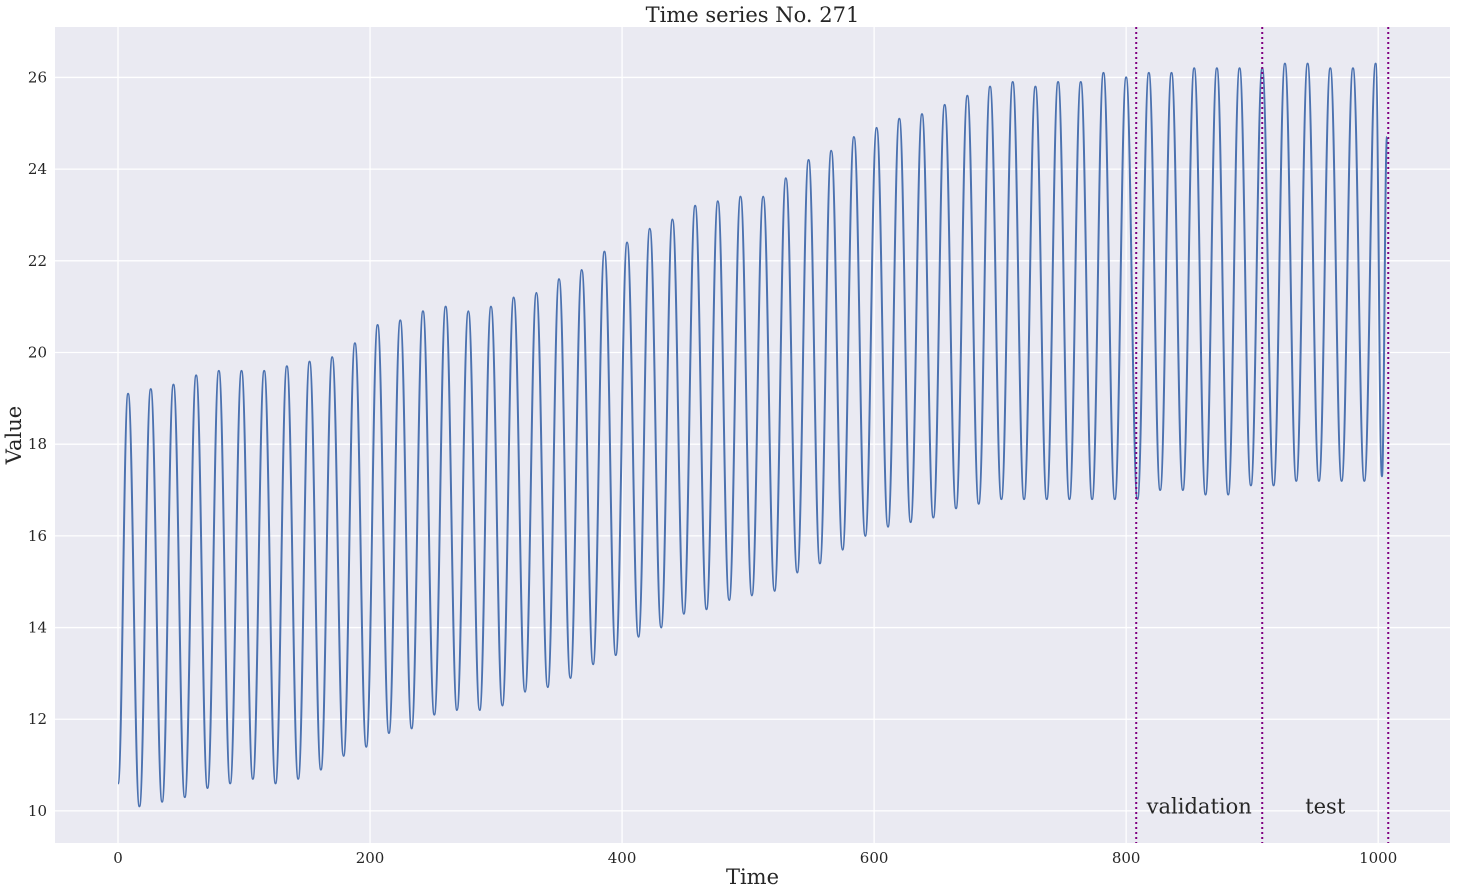 This screenshot has width=1457, height=894. I want to click on y-tick-label: 16, so click(37, 536).